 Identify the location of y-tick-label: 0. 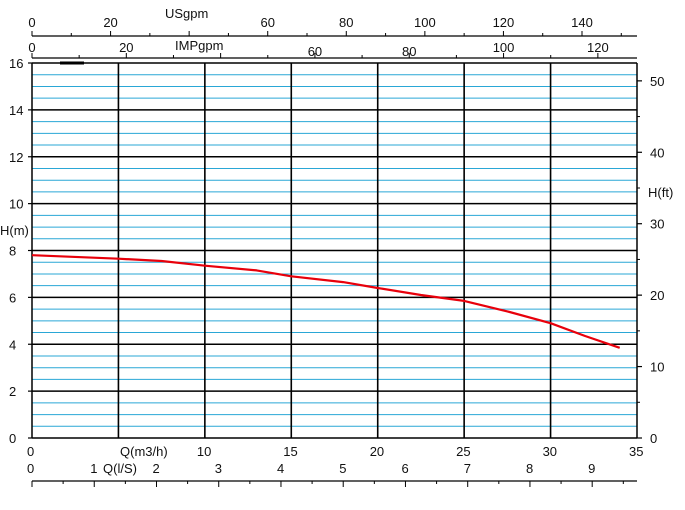
(12, 438).